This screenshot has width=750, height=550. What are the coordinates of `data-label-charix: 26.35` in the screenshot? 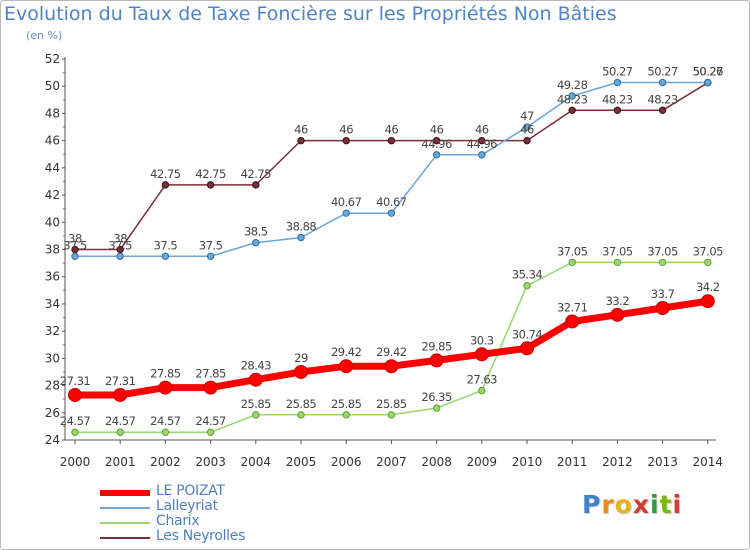 It's located at (436, 397).